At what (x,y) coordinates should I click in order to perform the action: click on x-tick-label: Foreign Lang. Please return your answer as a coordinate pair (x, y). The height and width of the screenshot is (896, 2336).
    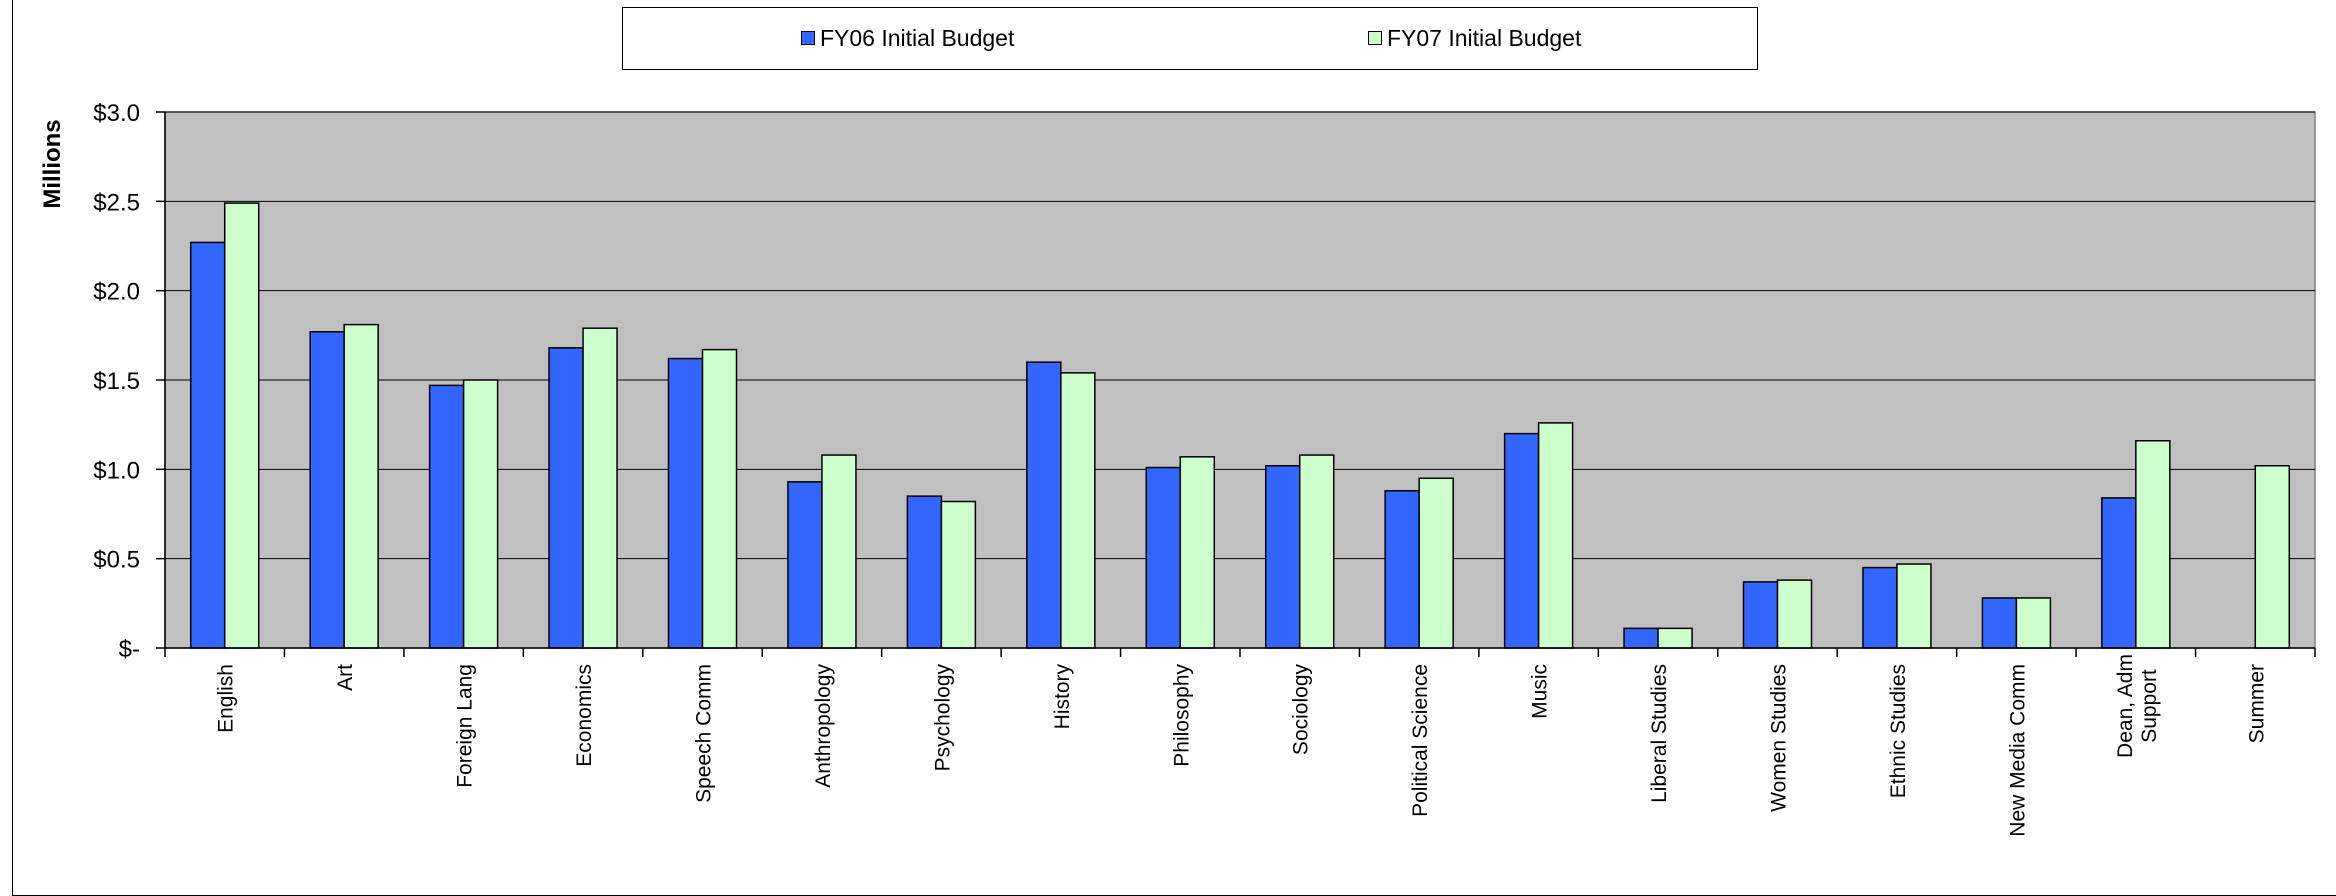
    Looking at the image, I should click on (465, 726).